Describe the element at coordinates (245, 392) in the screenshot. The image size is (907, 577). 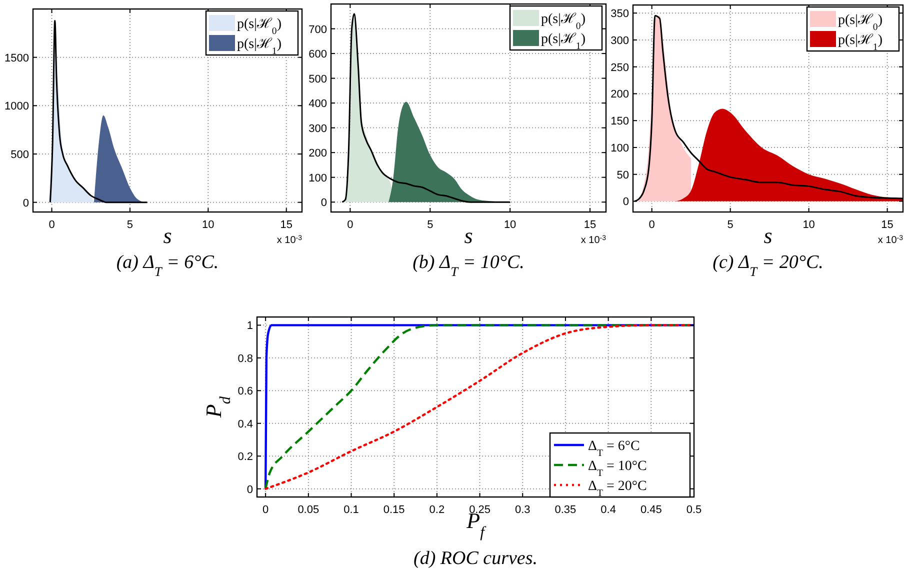
I see `y-tick-label: 0.6` at that location.